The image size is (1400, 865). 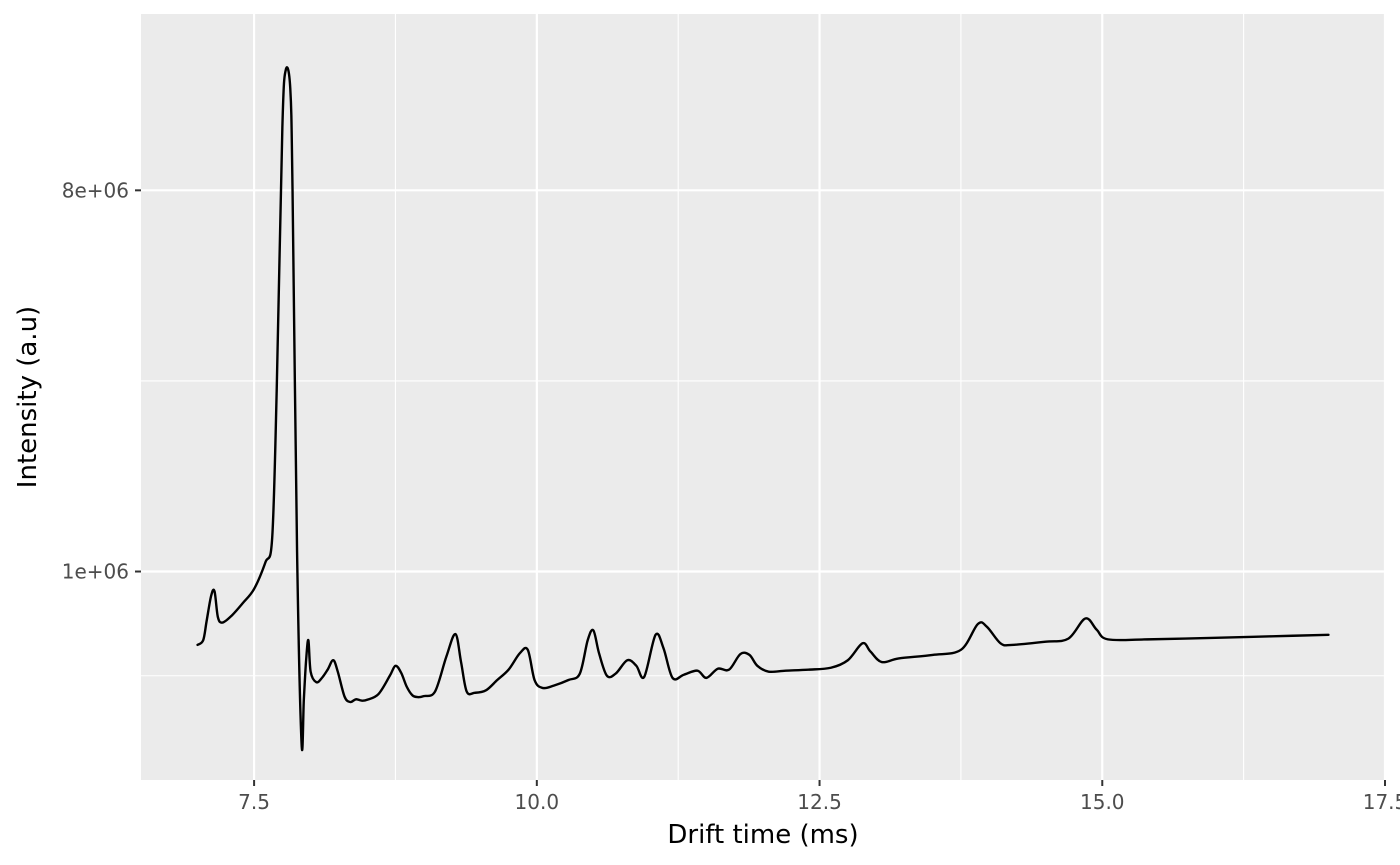 I want to click on x-tick-label: 12.5, so click(x=819, y=802).